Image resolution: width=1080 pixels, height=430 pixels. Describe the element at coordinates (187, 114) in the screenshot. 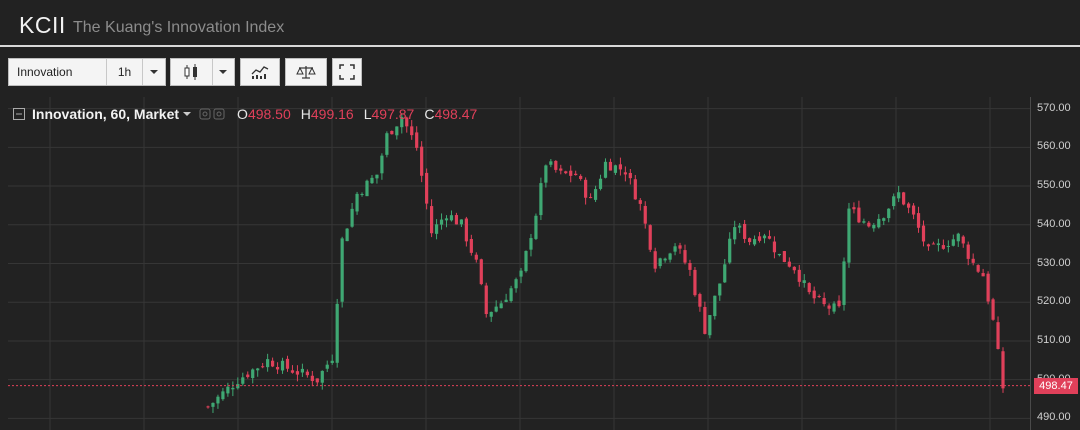

I see `chevron-down-icon` at that location.